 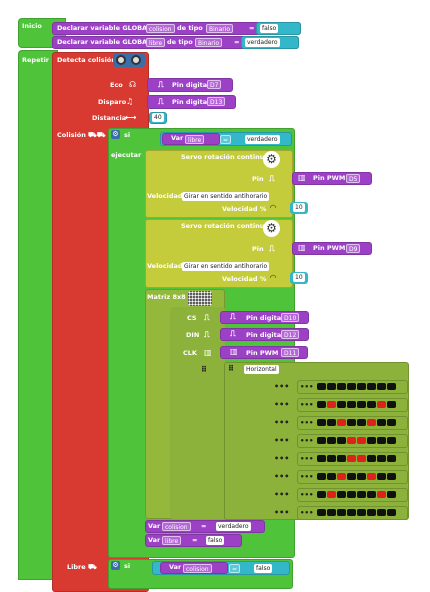 What do you see at coordinates (262, 42) in the screenshot?
I see `value-dropdown-verdadero: verdadero` at bounding box center [262, 42].